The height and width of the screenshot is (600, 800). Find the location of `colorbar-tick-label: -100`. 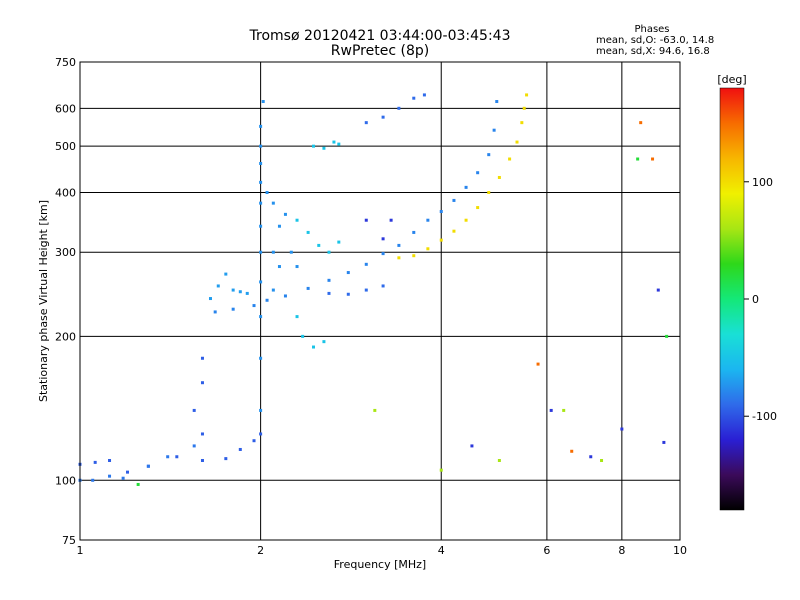

colorbar-tick-label: -100 is located at coordinates (764, 416).